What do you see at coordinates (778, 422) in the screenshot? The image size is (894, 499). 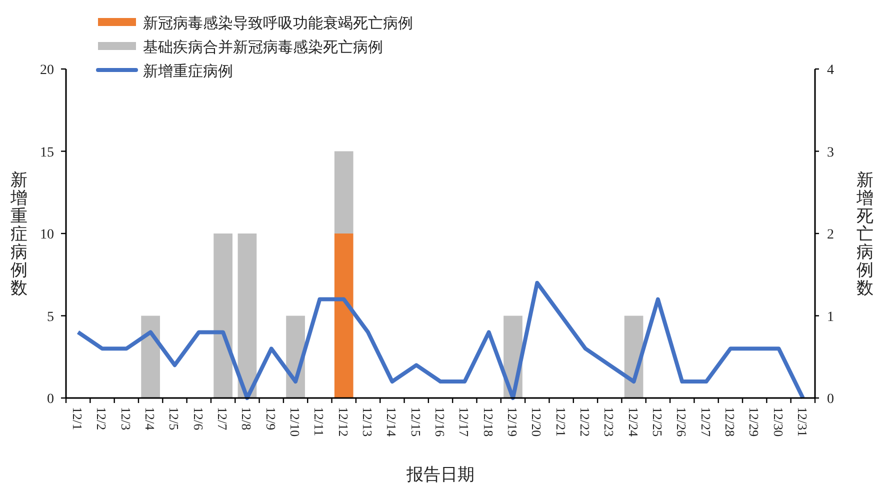 I see `x-tick-label: 12/30` at bounding box center [778, 422].